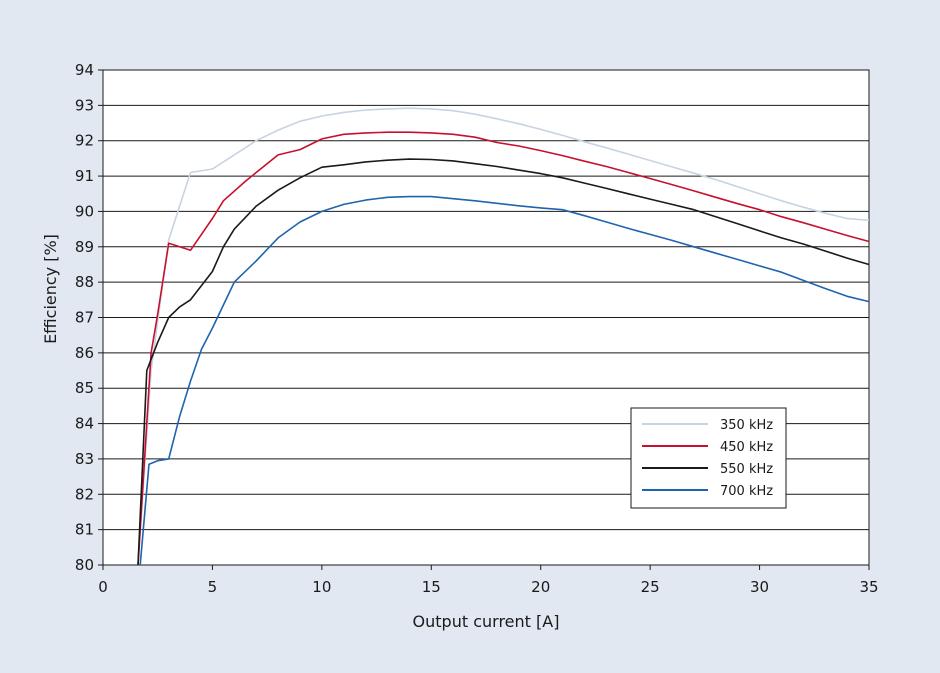  Describe the element at coordinates (84, 211) in the screenshot. I see `y-tick-label: 90` at that location.